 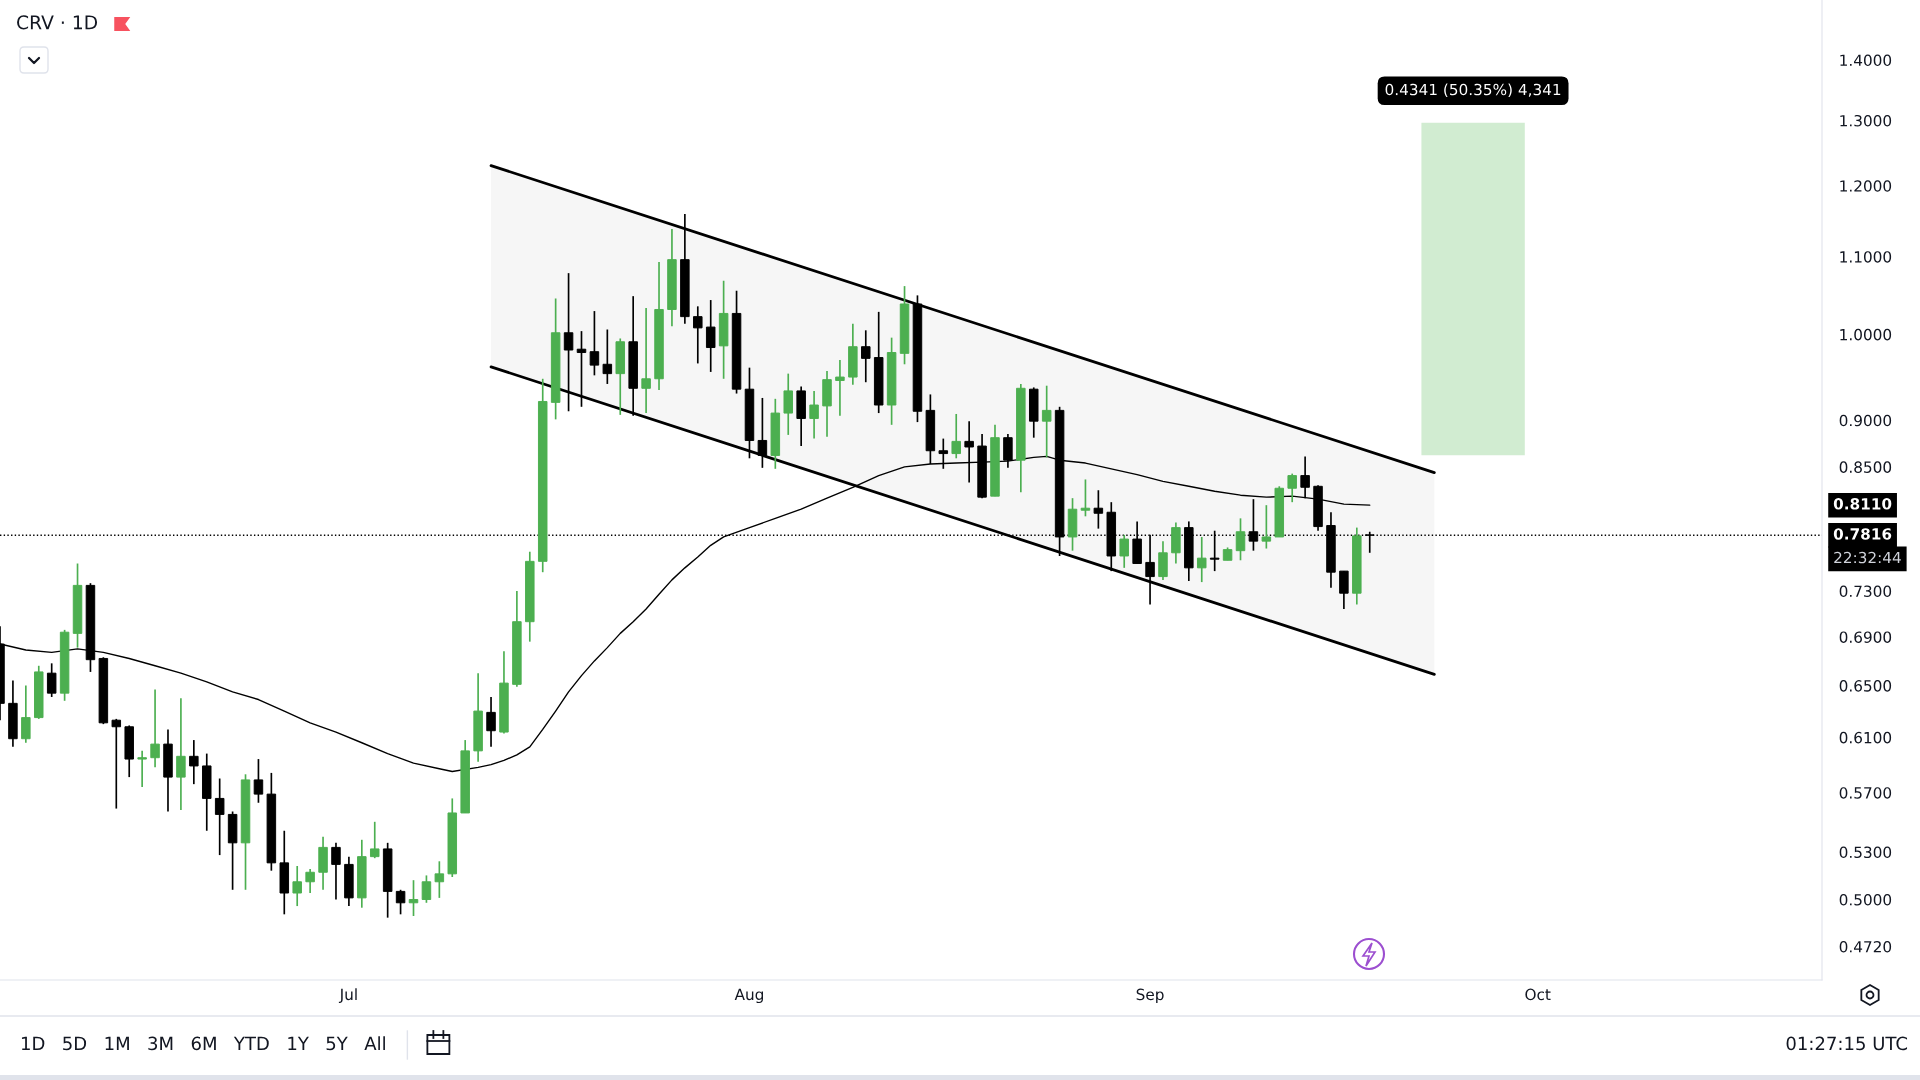 What do you see at coordinates (1862, 504) in the screenshot?
I see `text: 0.8110` at bounding box center [1862, 504].